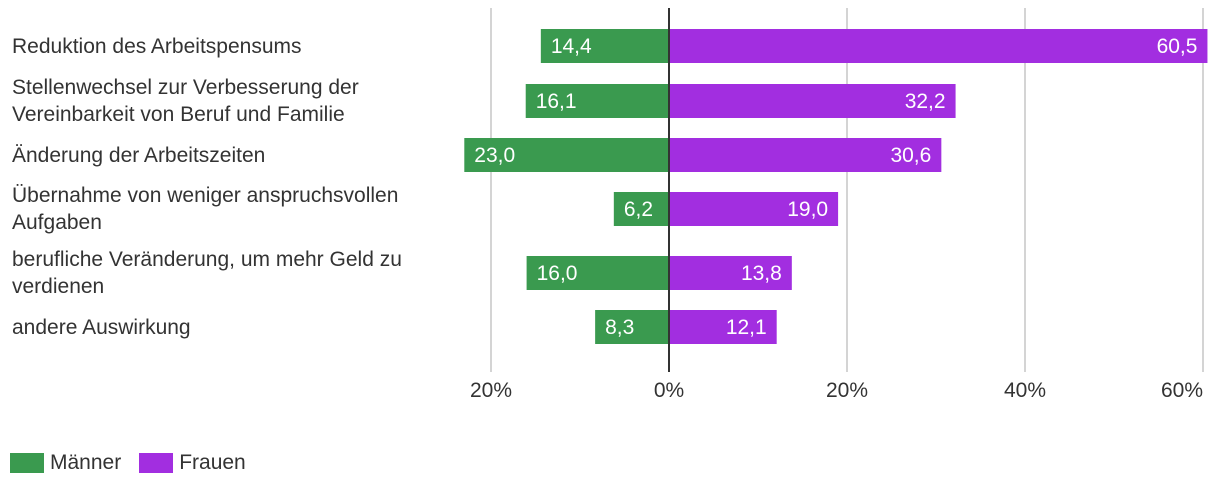 The height and width of the screenshot is (496, 1220). What do you see at coordinates (494, 155) in the screenshot?
I see `value-label-men-2: 23,0` at bounding box center [494, 155].